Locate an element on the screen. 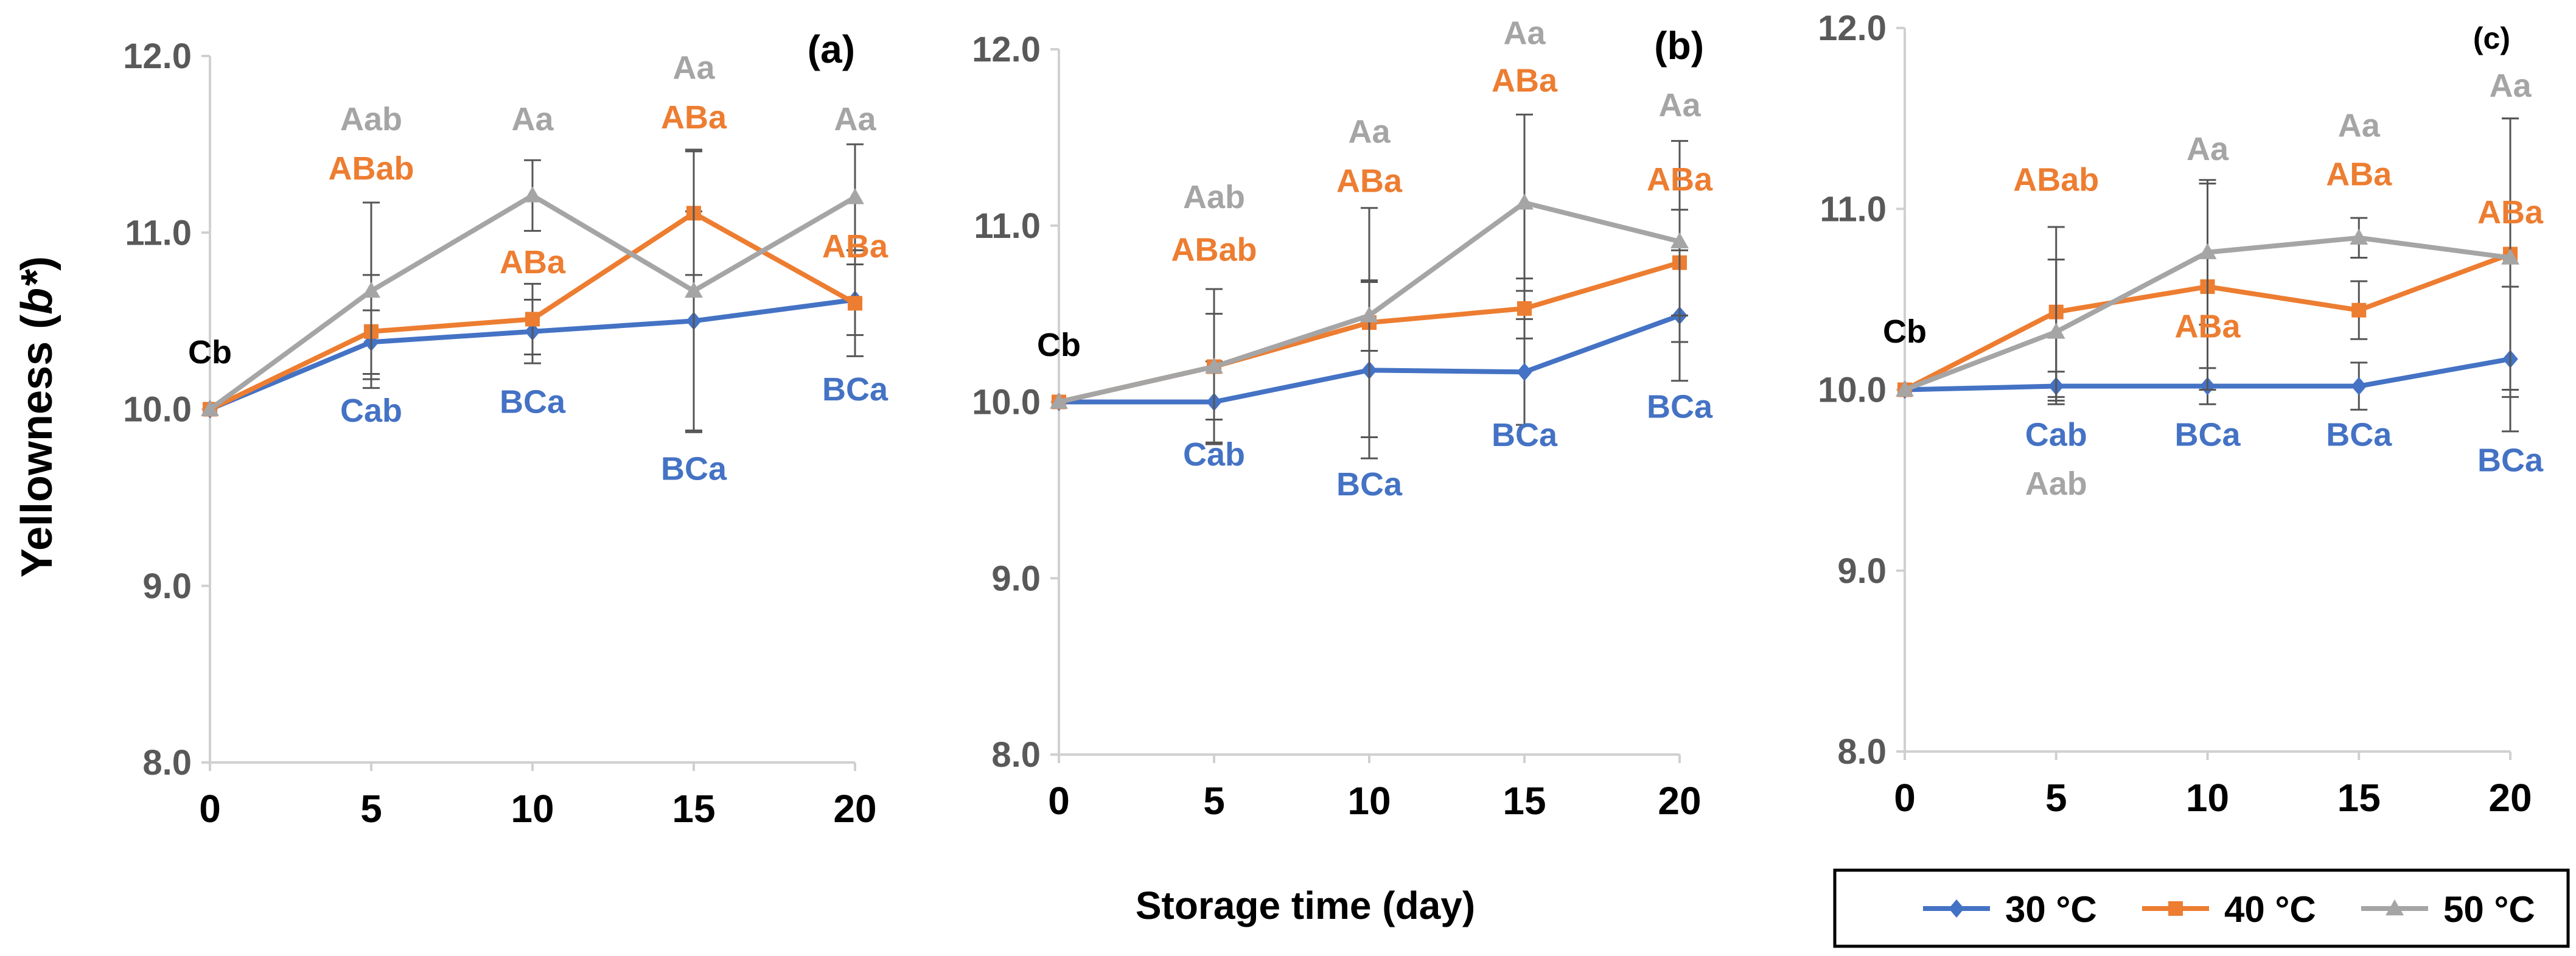  legend-entry: 50 °C is located at coordinates (2448, 910).